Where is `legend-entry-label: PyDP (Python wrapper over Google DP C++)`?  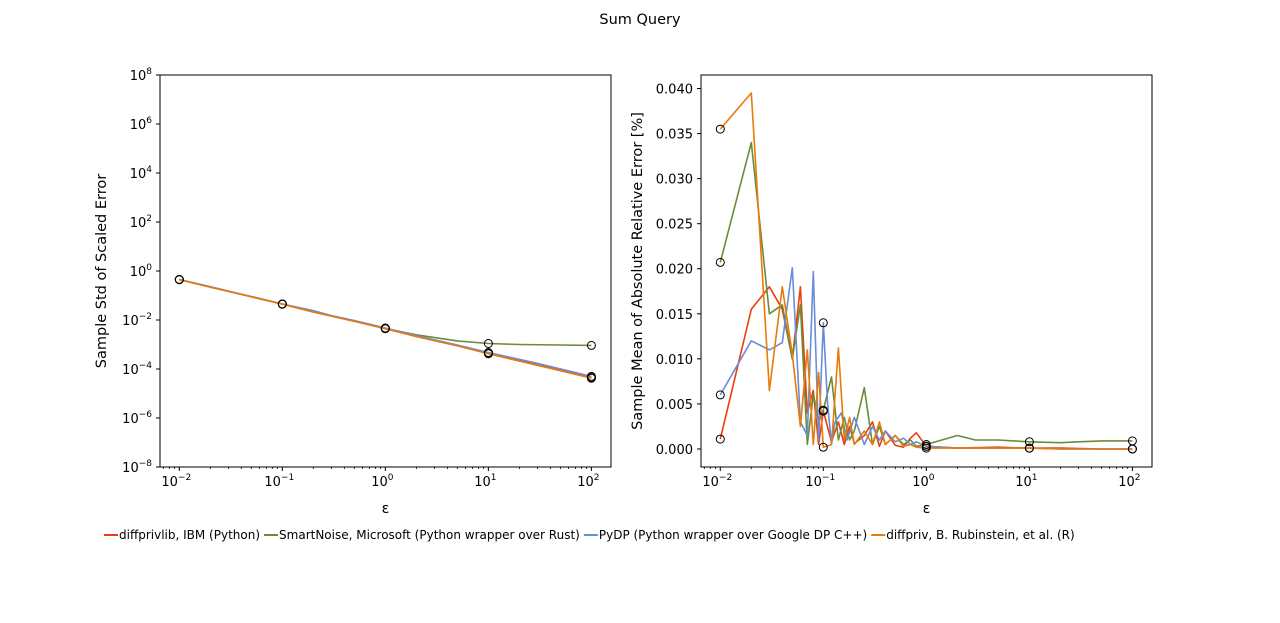 legend-entry-label: PyDP (Python wrapper over Google DP C++) is located at coordinates (733, 535).